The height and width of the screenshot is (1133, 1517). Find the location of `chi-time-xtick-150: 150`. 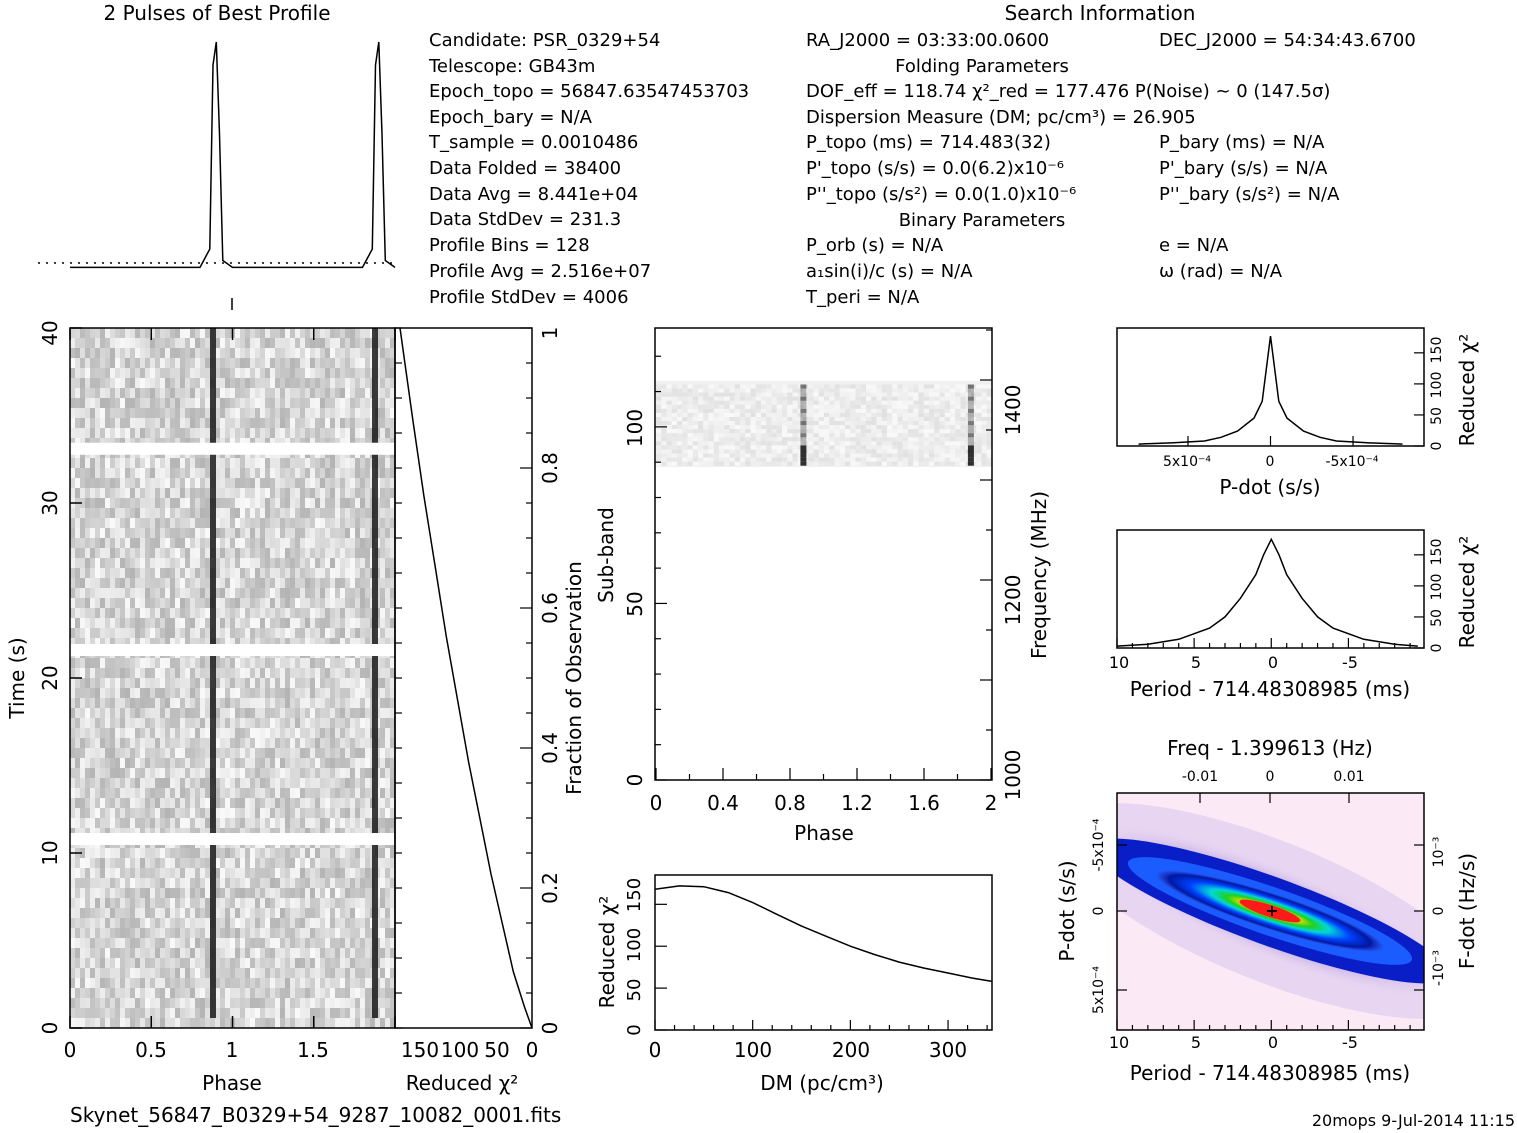

chi-time-xtick-150: 150 is located at coordinates (420, 1050).